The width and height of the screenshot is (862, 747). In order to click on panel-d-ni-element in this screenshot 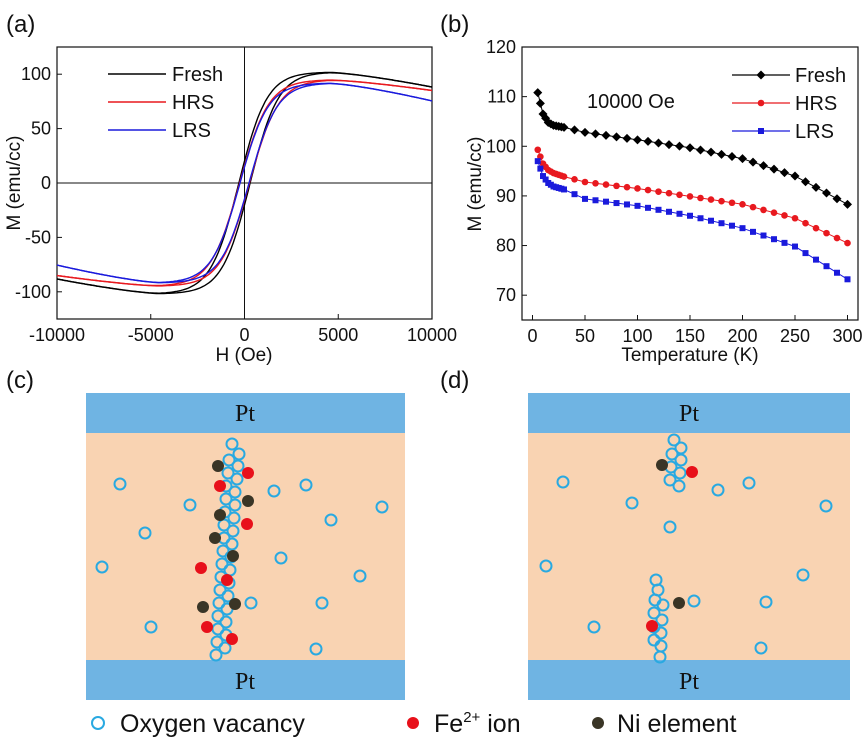, I will do `click(662, 465)`.